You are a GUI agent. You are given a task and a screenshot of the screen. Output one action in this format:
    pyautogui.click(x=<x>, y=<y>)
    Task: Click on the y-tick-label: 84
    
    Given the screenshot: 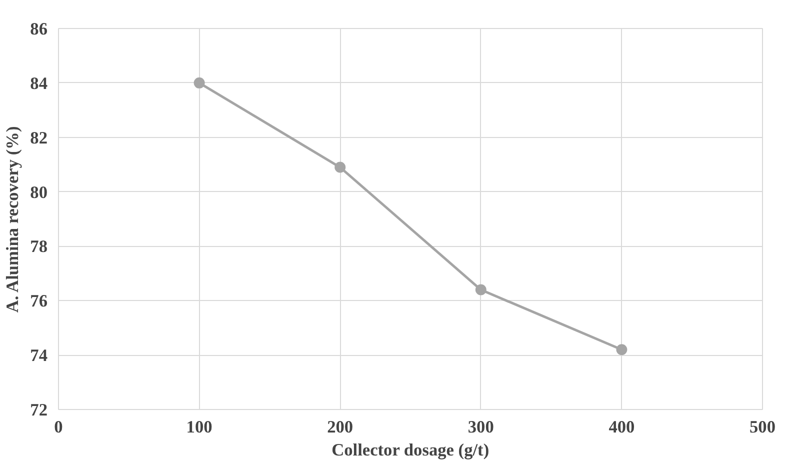 What is the action you would take?
    pyautogui.click(x=39, y=83)
    